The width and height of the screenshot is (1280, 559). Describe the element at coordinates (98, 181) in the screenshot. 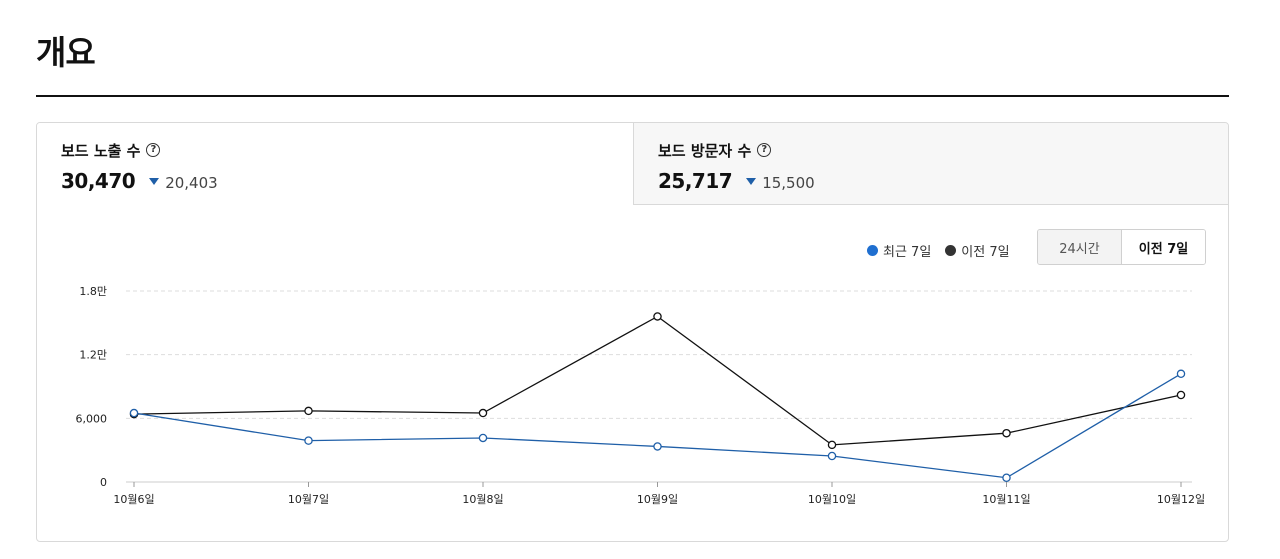

I see `metric-value: 30,470` at that location.